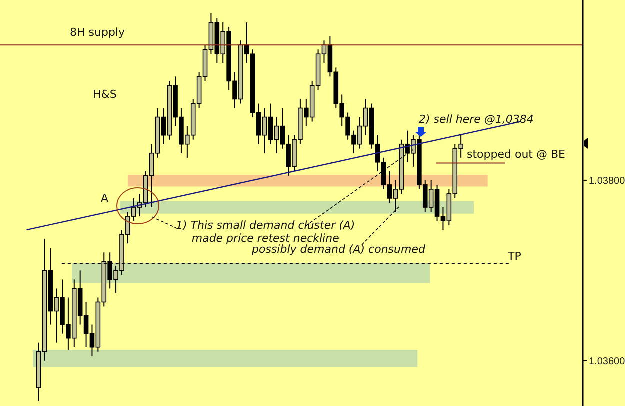  Describe the element at coordinates (607, 362) in the screenshot. I see `y-tick-label: 1.03600` at that location.